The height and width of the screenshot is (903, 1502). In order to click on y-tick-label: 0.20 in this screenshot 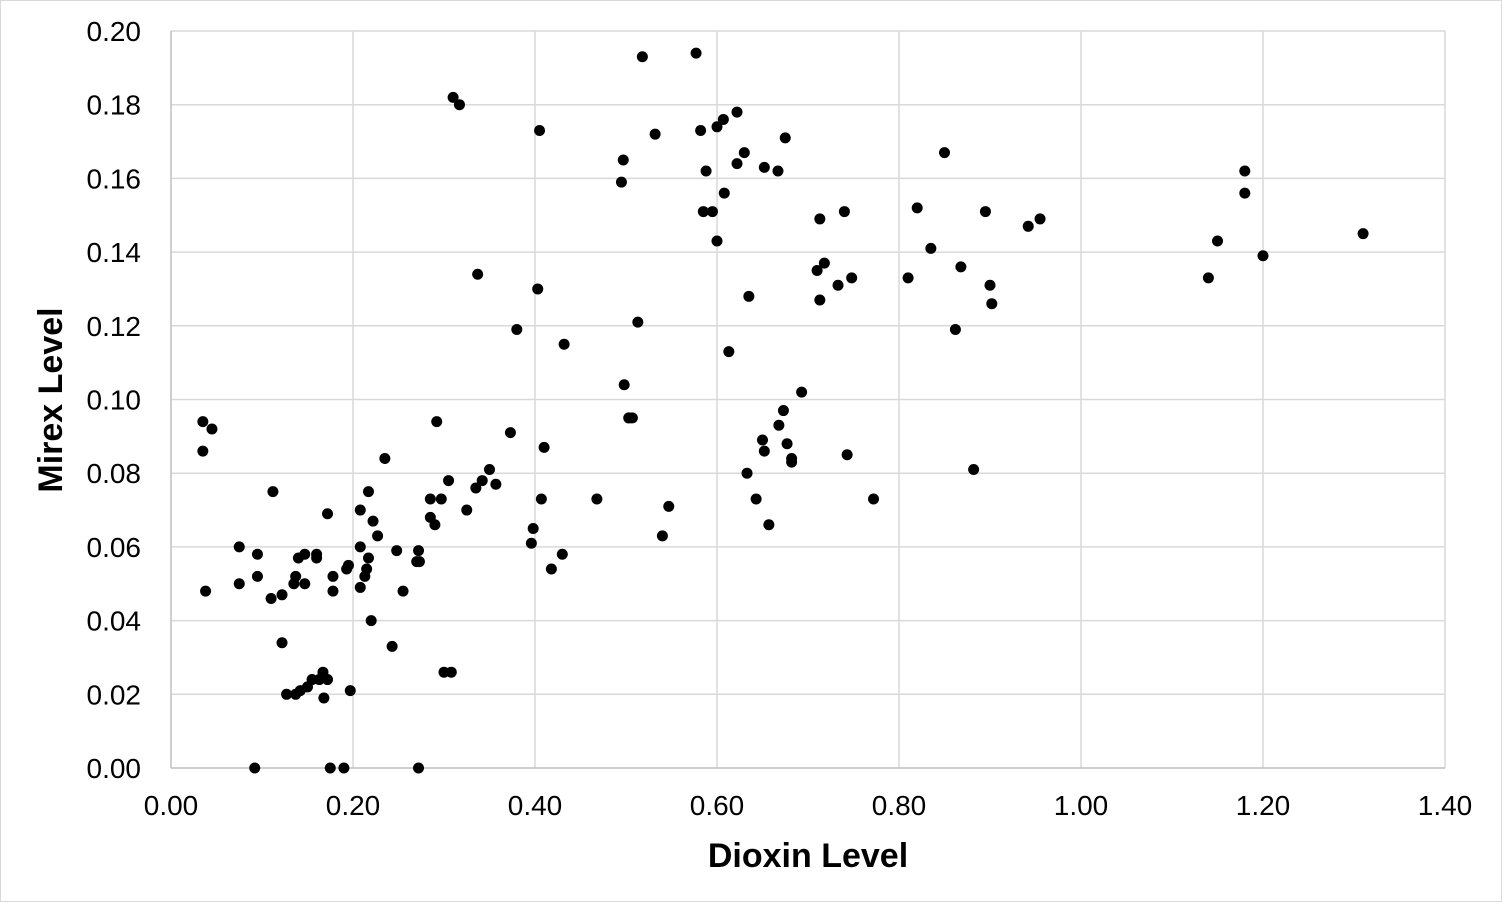, I will do `click(114, 31)`.